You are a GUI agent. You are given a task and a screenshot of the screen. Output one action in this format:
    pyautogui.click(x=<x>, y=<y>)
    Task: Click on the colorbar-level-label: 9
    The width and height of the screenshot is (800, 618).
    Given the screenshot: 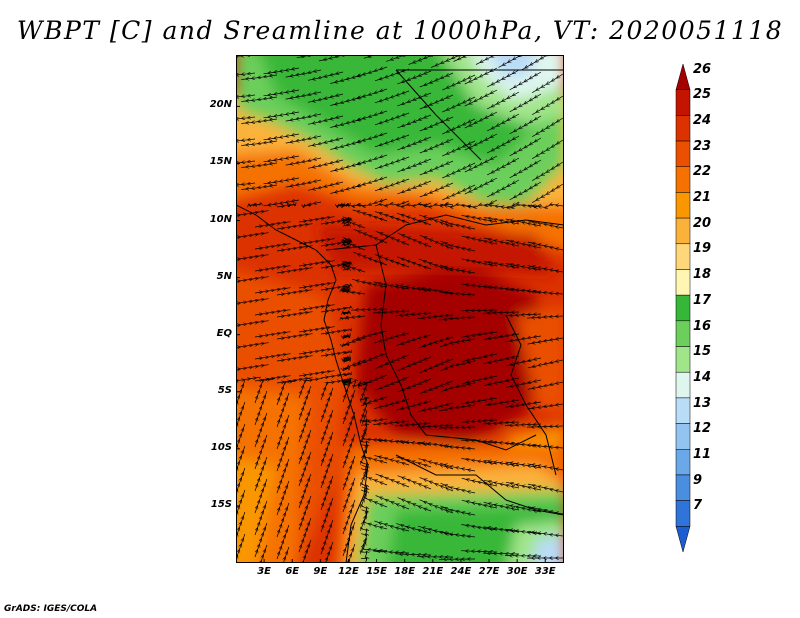 What is the action you would take?
    pyautogui.click(x=698, y=480)
    